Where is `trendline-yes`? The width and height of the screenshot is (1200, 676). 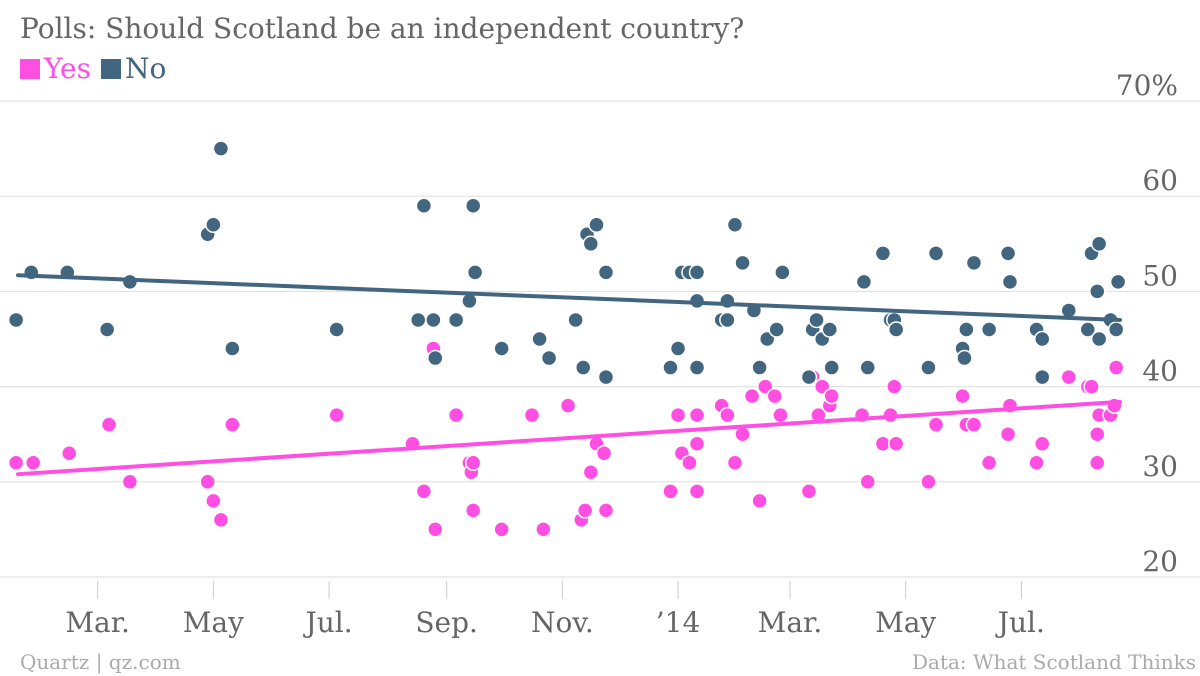
trendline-yes is located at coordinates (569, 438).